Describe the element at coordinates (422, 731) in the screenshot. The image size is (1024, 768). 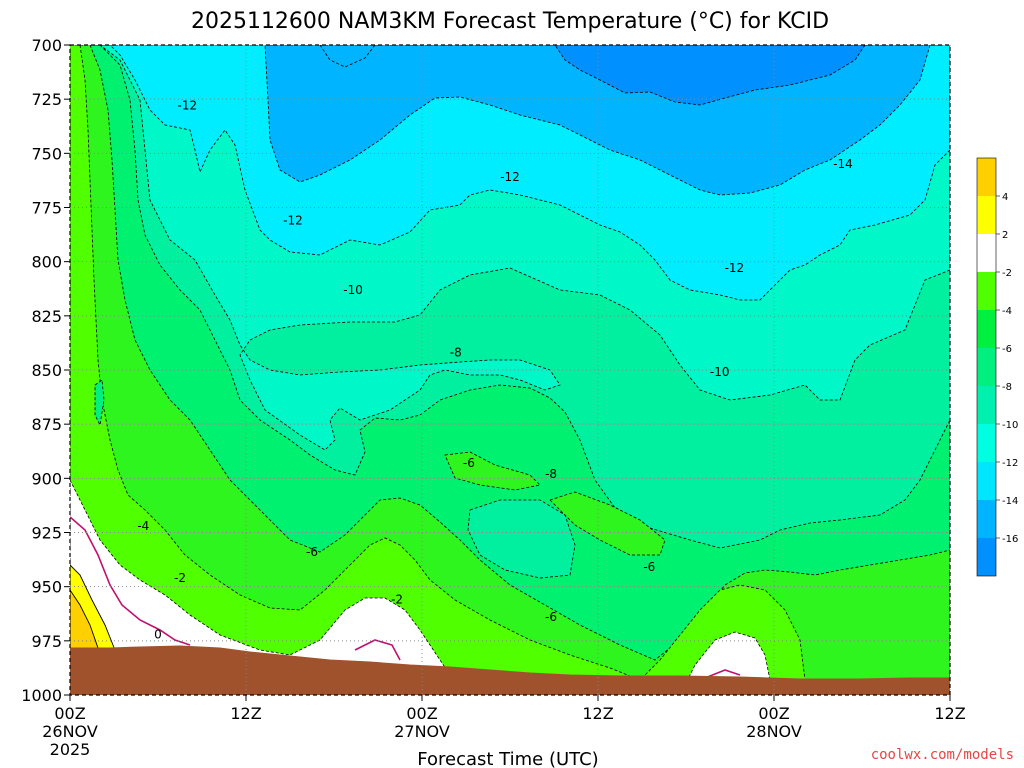
I see `x-tick-date: 27NOV` at that location.